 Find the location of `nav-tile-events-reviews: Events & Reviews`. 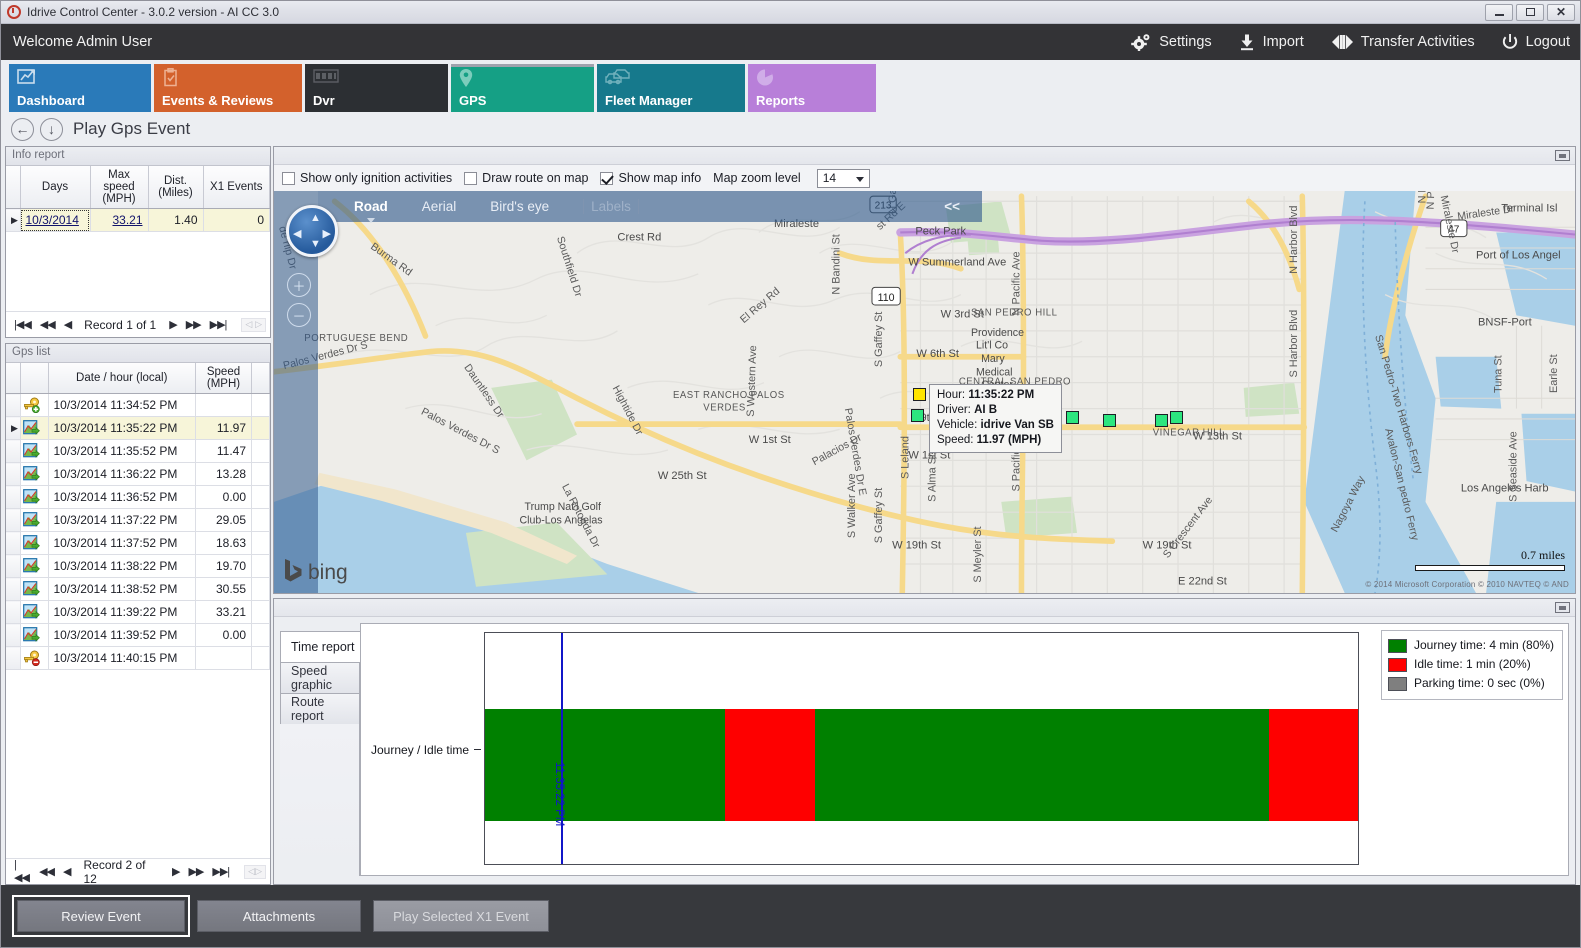

nav-tile-events-reviews: Events & Reviews is located at coordinates (228, 88).